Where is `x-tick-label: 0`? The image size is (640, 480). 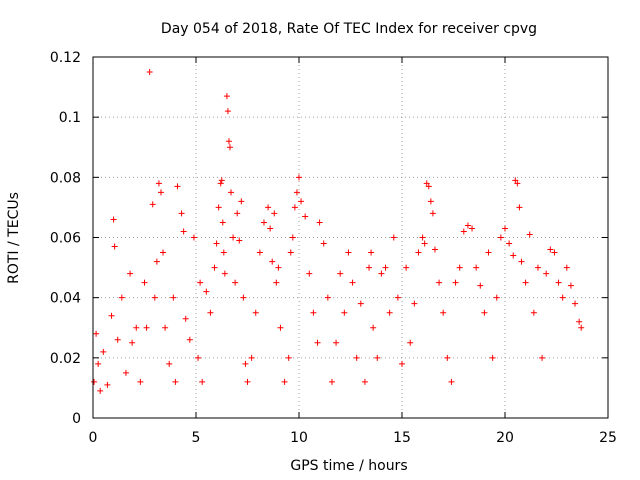
x-tick-label: 0 is located at coordinates (93, 438).